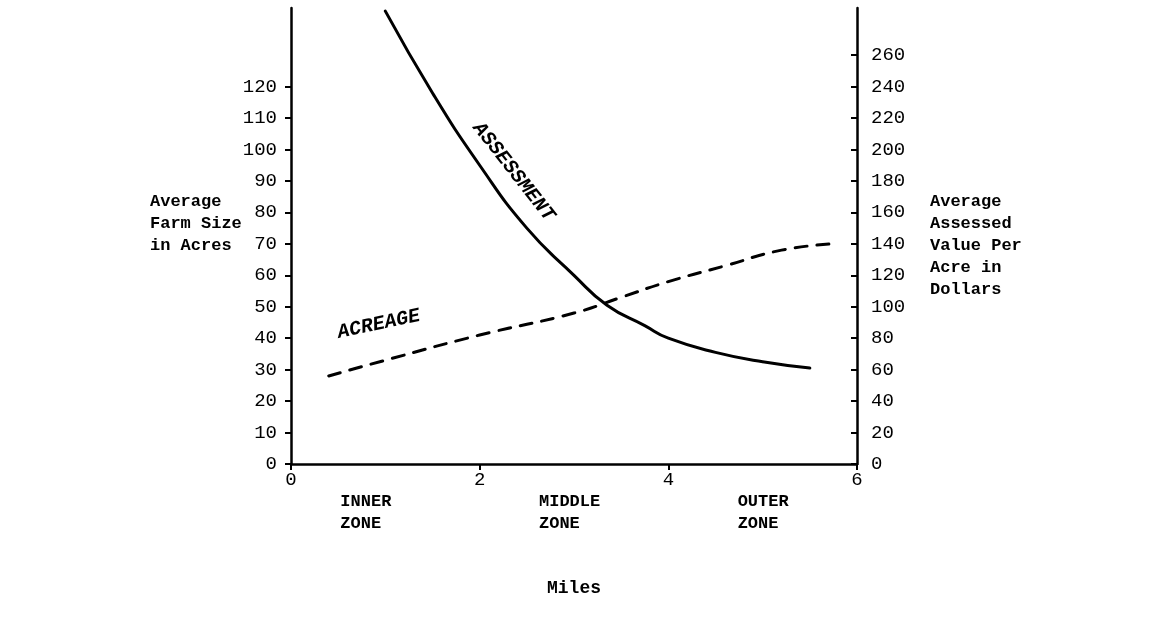 This screenshot has height=644, width=1163. I want to click on y-tick-label: 30, so click(265, 369).